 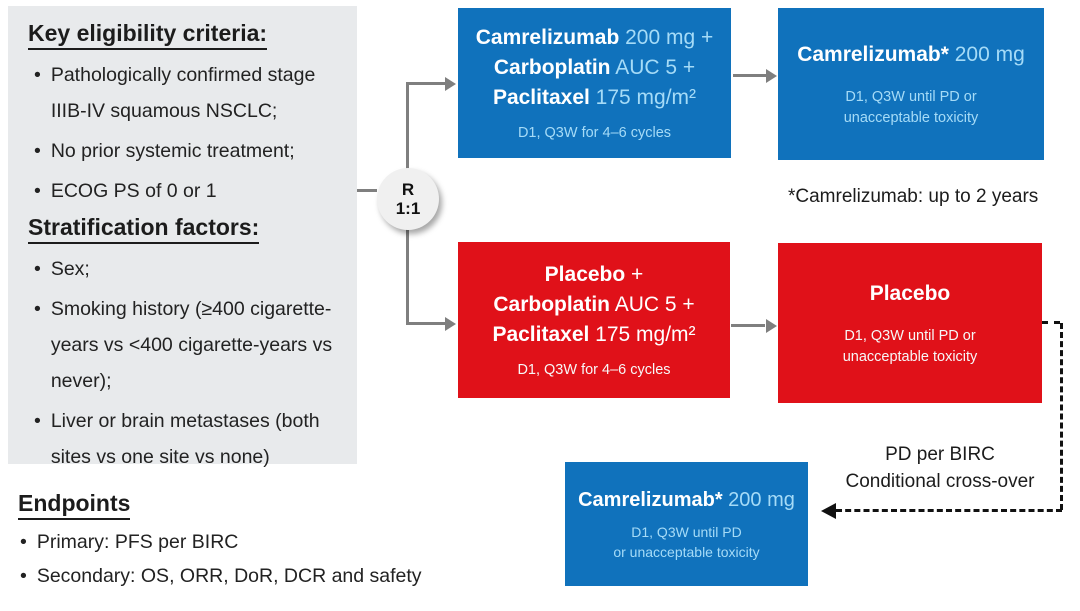 What do you see at coordinates (185, 232) in the screenshot?
I see `stratification-heading: Stratification factors:` at bounding box center [185, 232].